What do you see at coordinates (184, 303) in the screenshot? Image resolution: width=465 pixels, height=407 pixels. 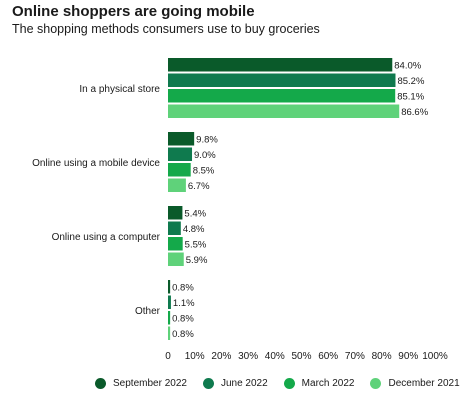 I see `data-label: 1.1%` at bounding box center [184, 303].